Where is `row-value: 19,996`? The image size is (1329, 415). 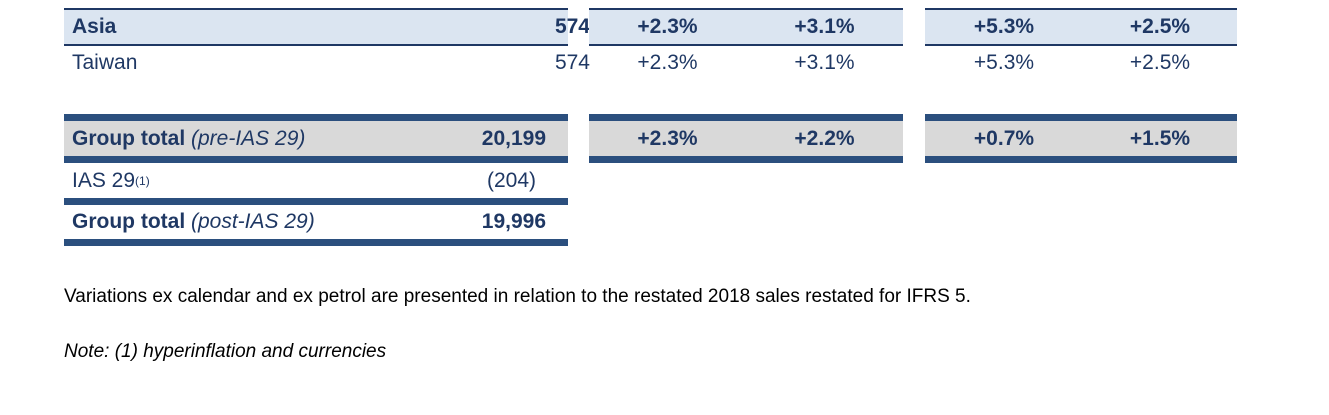
row-value: 19,996 is located at coordinates (513, 221).